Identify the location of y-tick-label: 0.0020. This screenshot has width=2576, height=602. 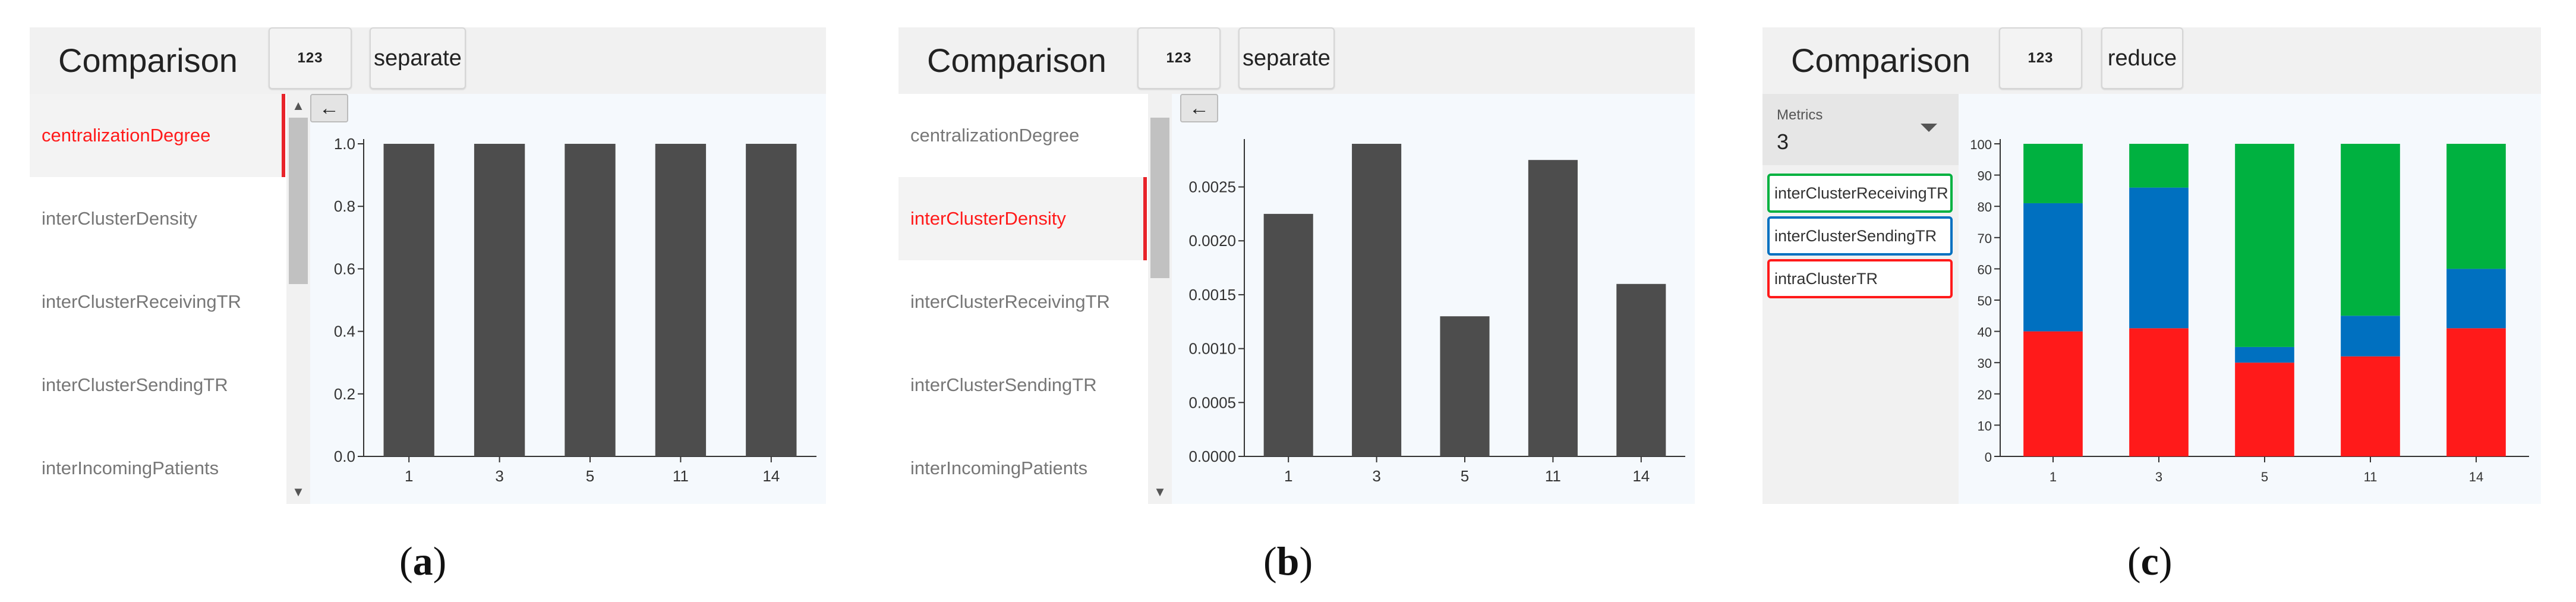
(1212, 241).